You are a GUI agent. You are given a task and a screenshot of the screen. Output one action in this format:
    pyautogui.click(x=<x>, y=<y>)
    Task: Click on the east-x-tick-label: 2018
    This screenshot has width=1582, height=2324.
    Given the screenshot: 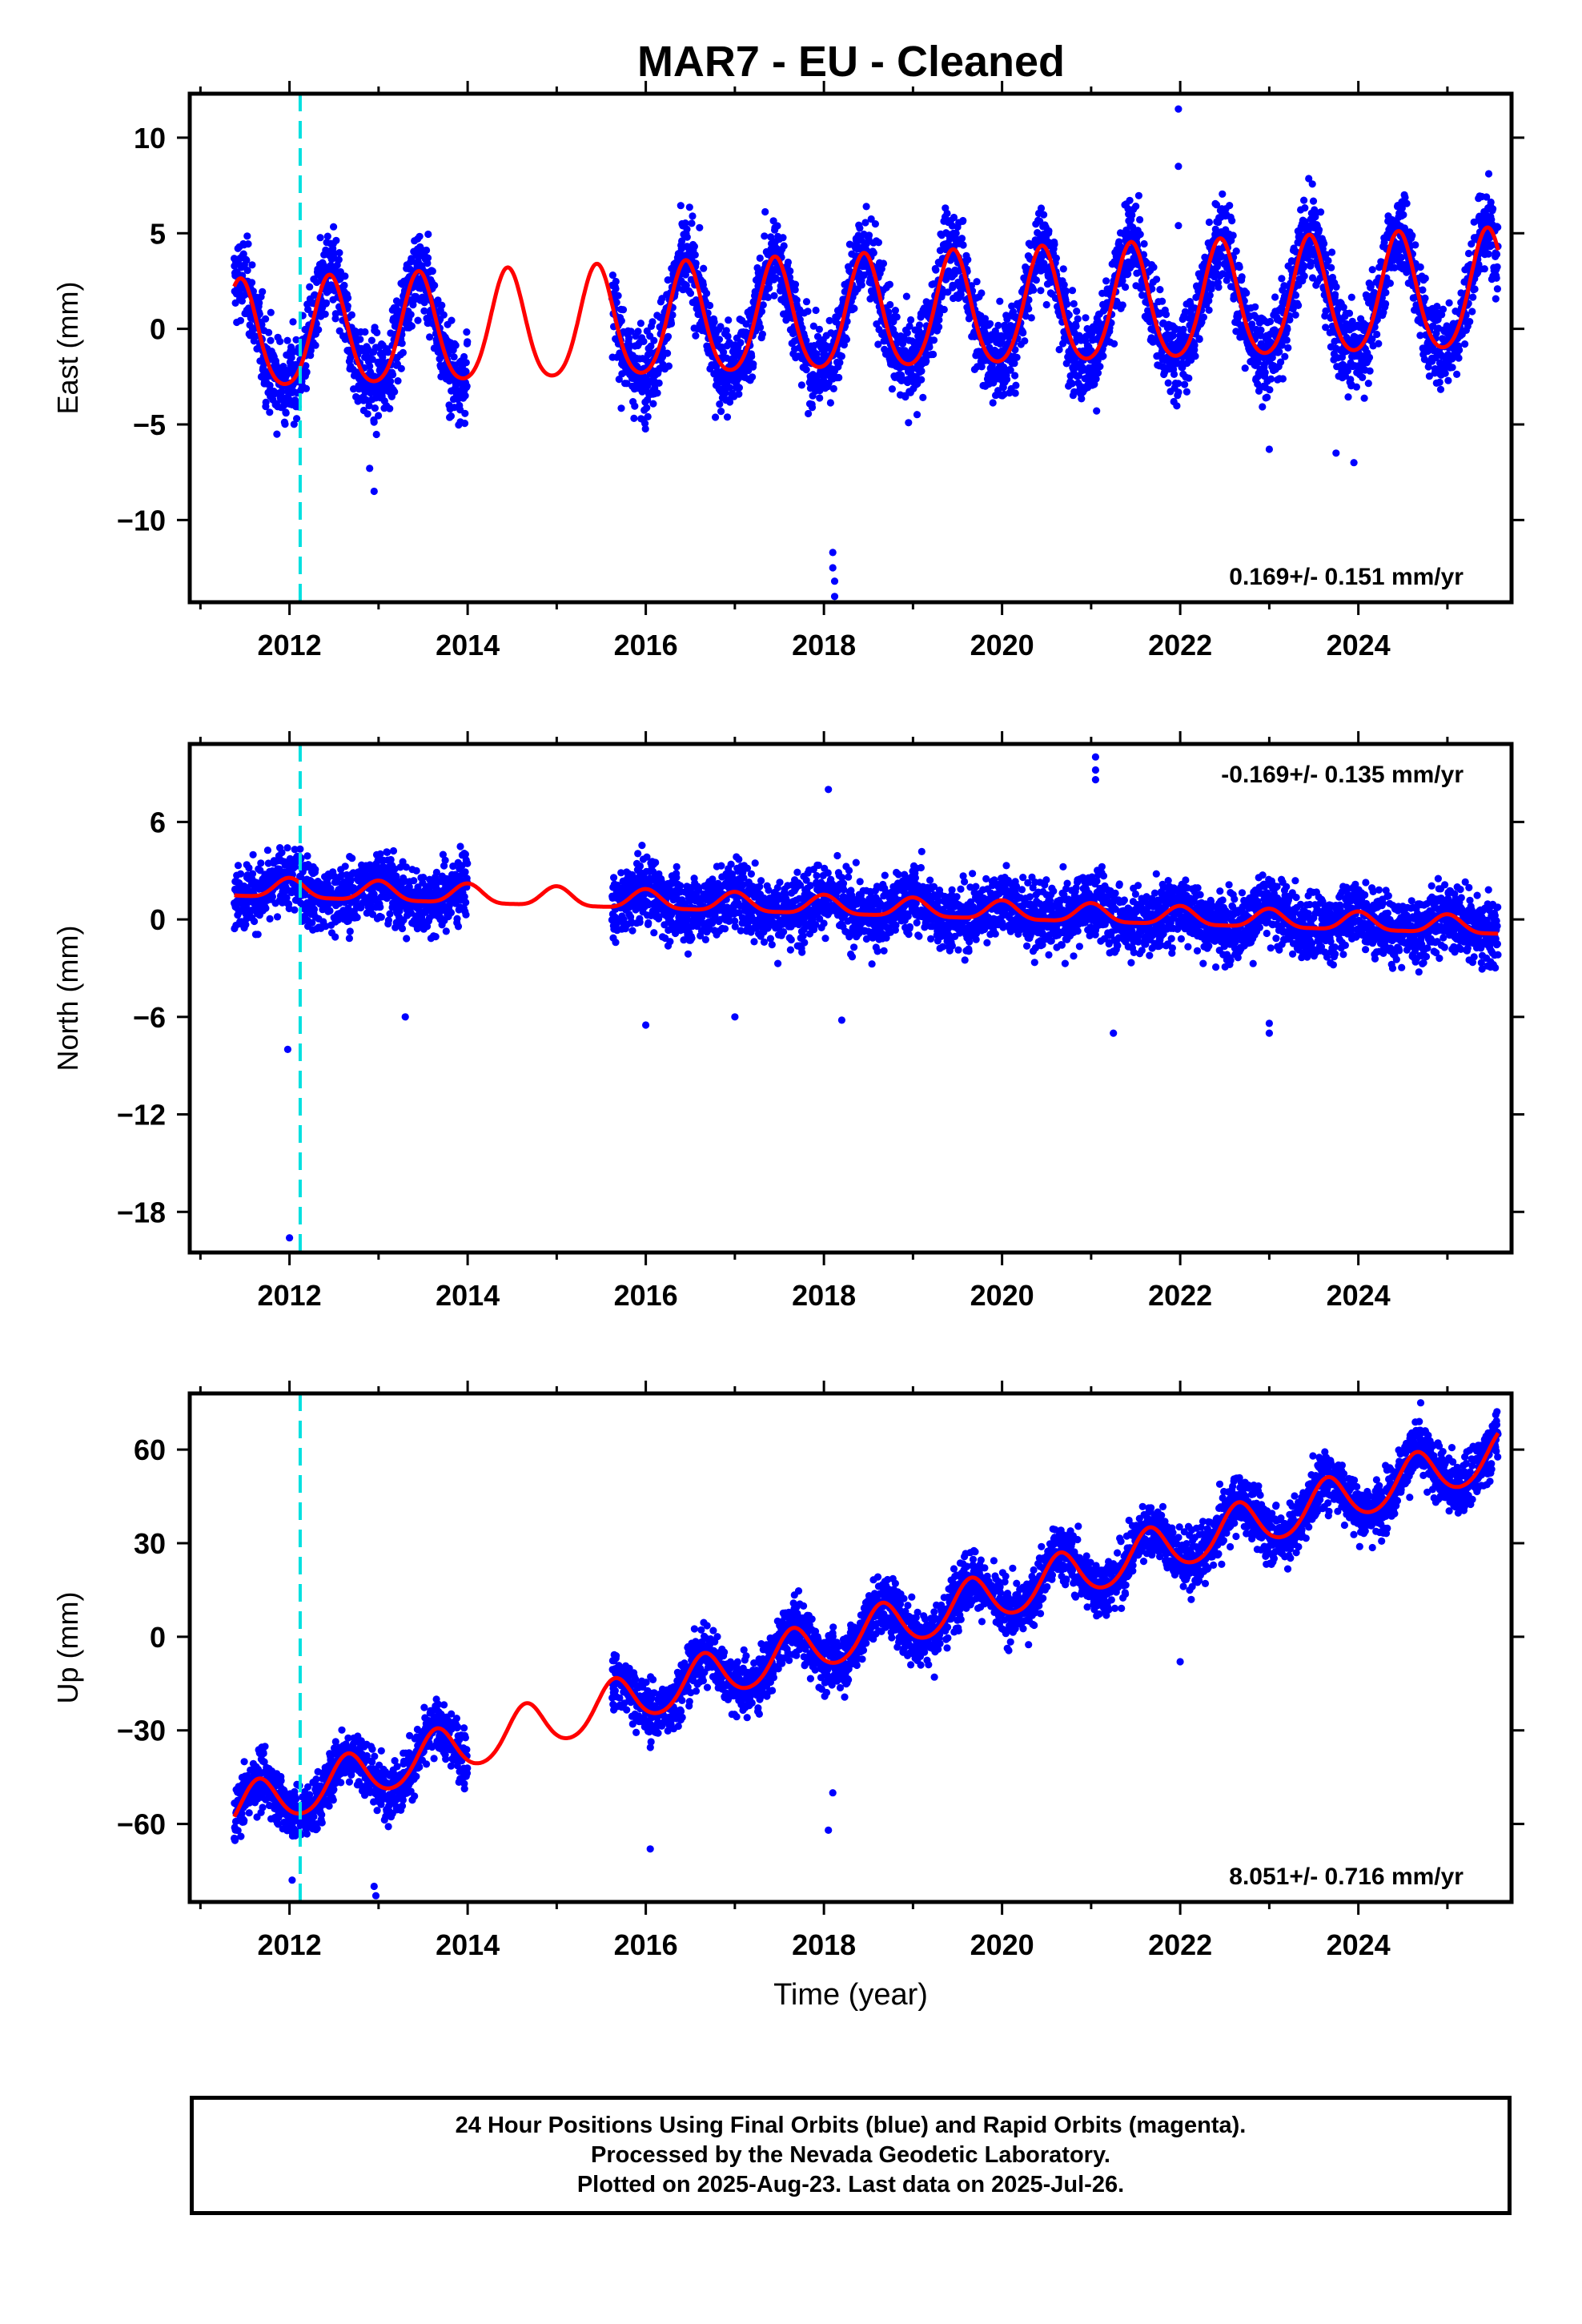 What is the action you would take?
    pyautogui.click(x=824, y=645)
    